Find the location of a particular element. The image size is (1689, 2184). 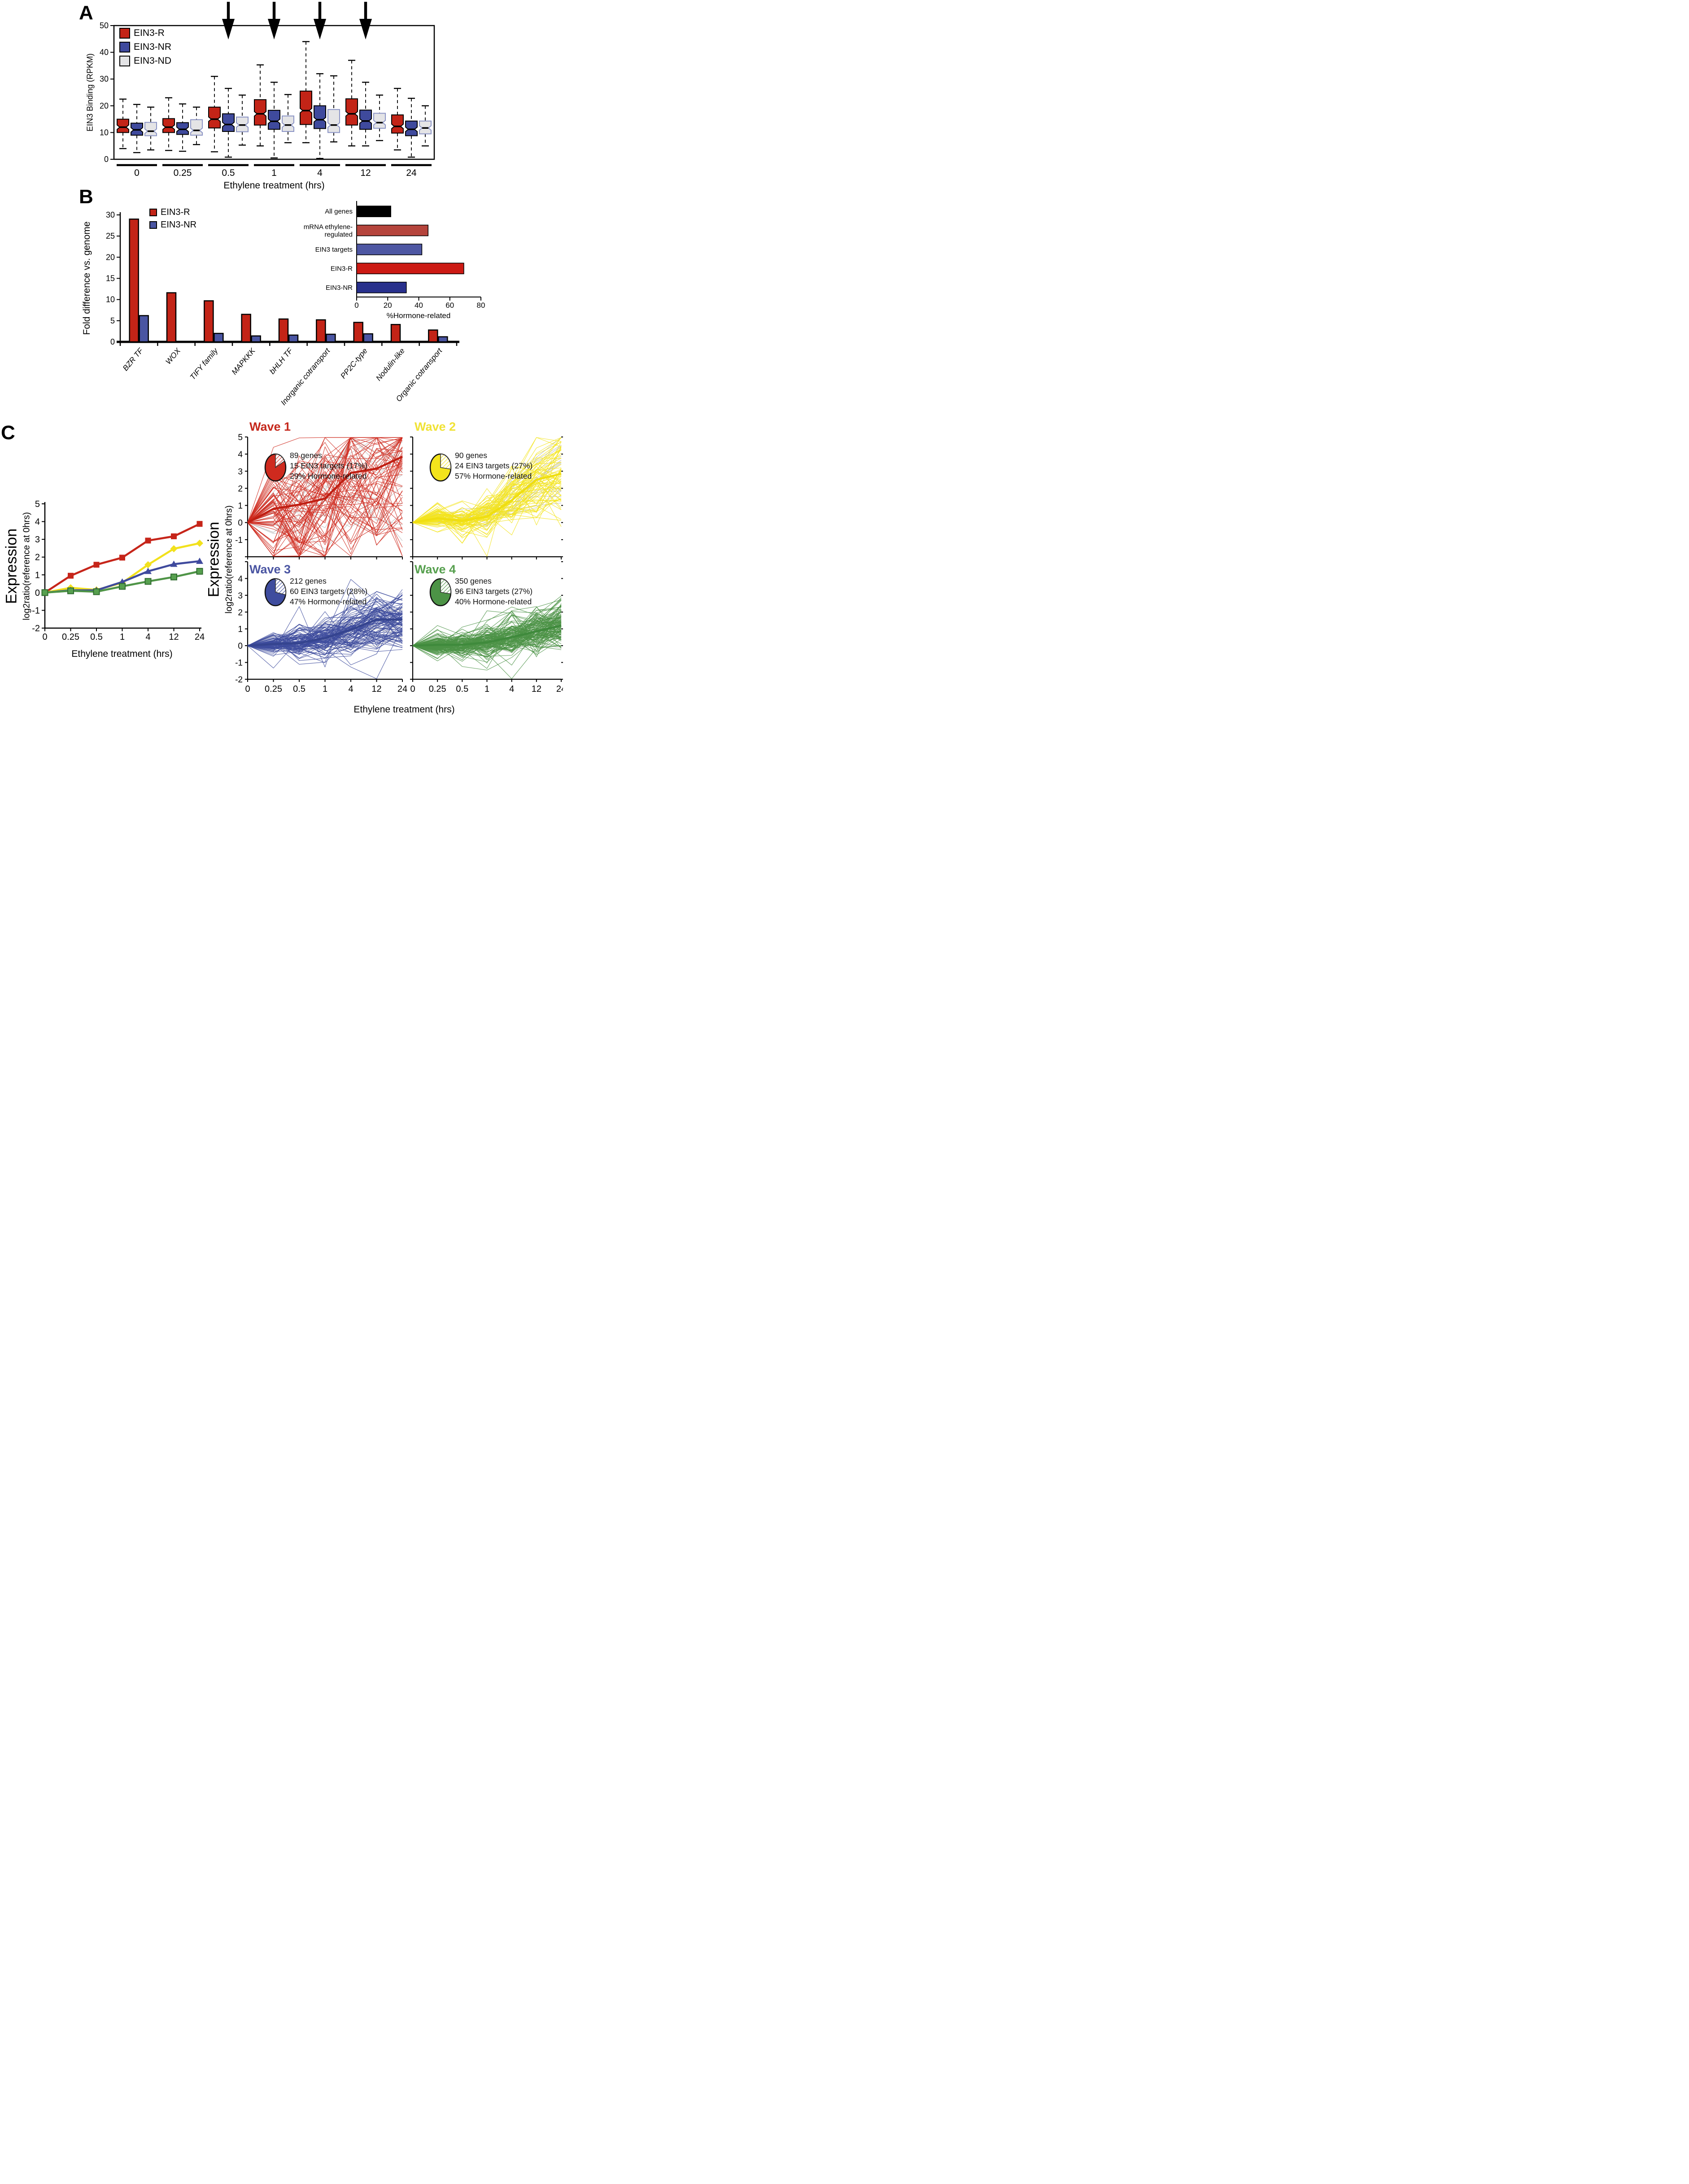

legend-item-ein3-nd: EIN3-ND is located at coordinates (145, 61).